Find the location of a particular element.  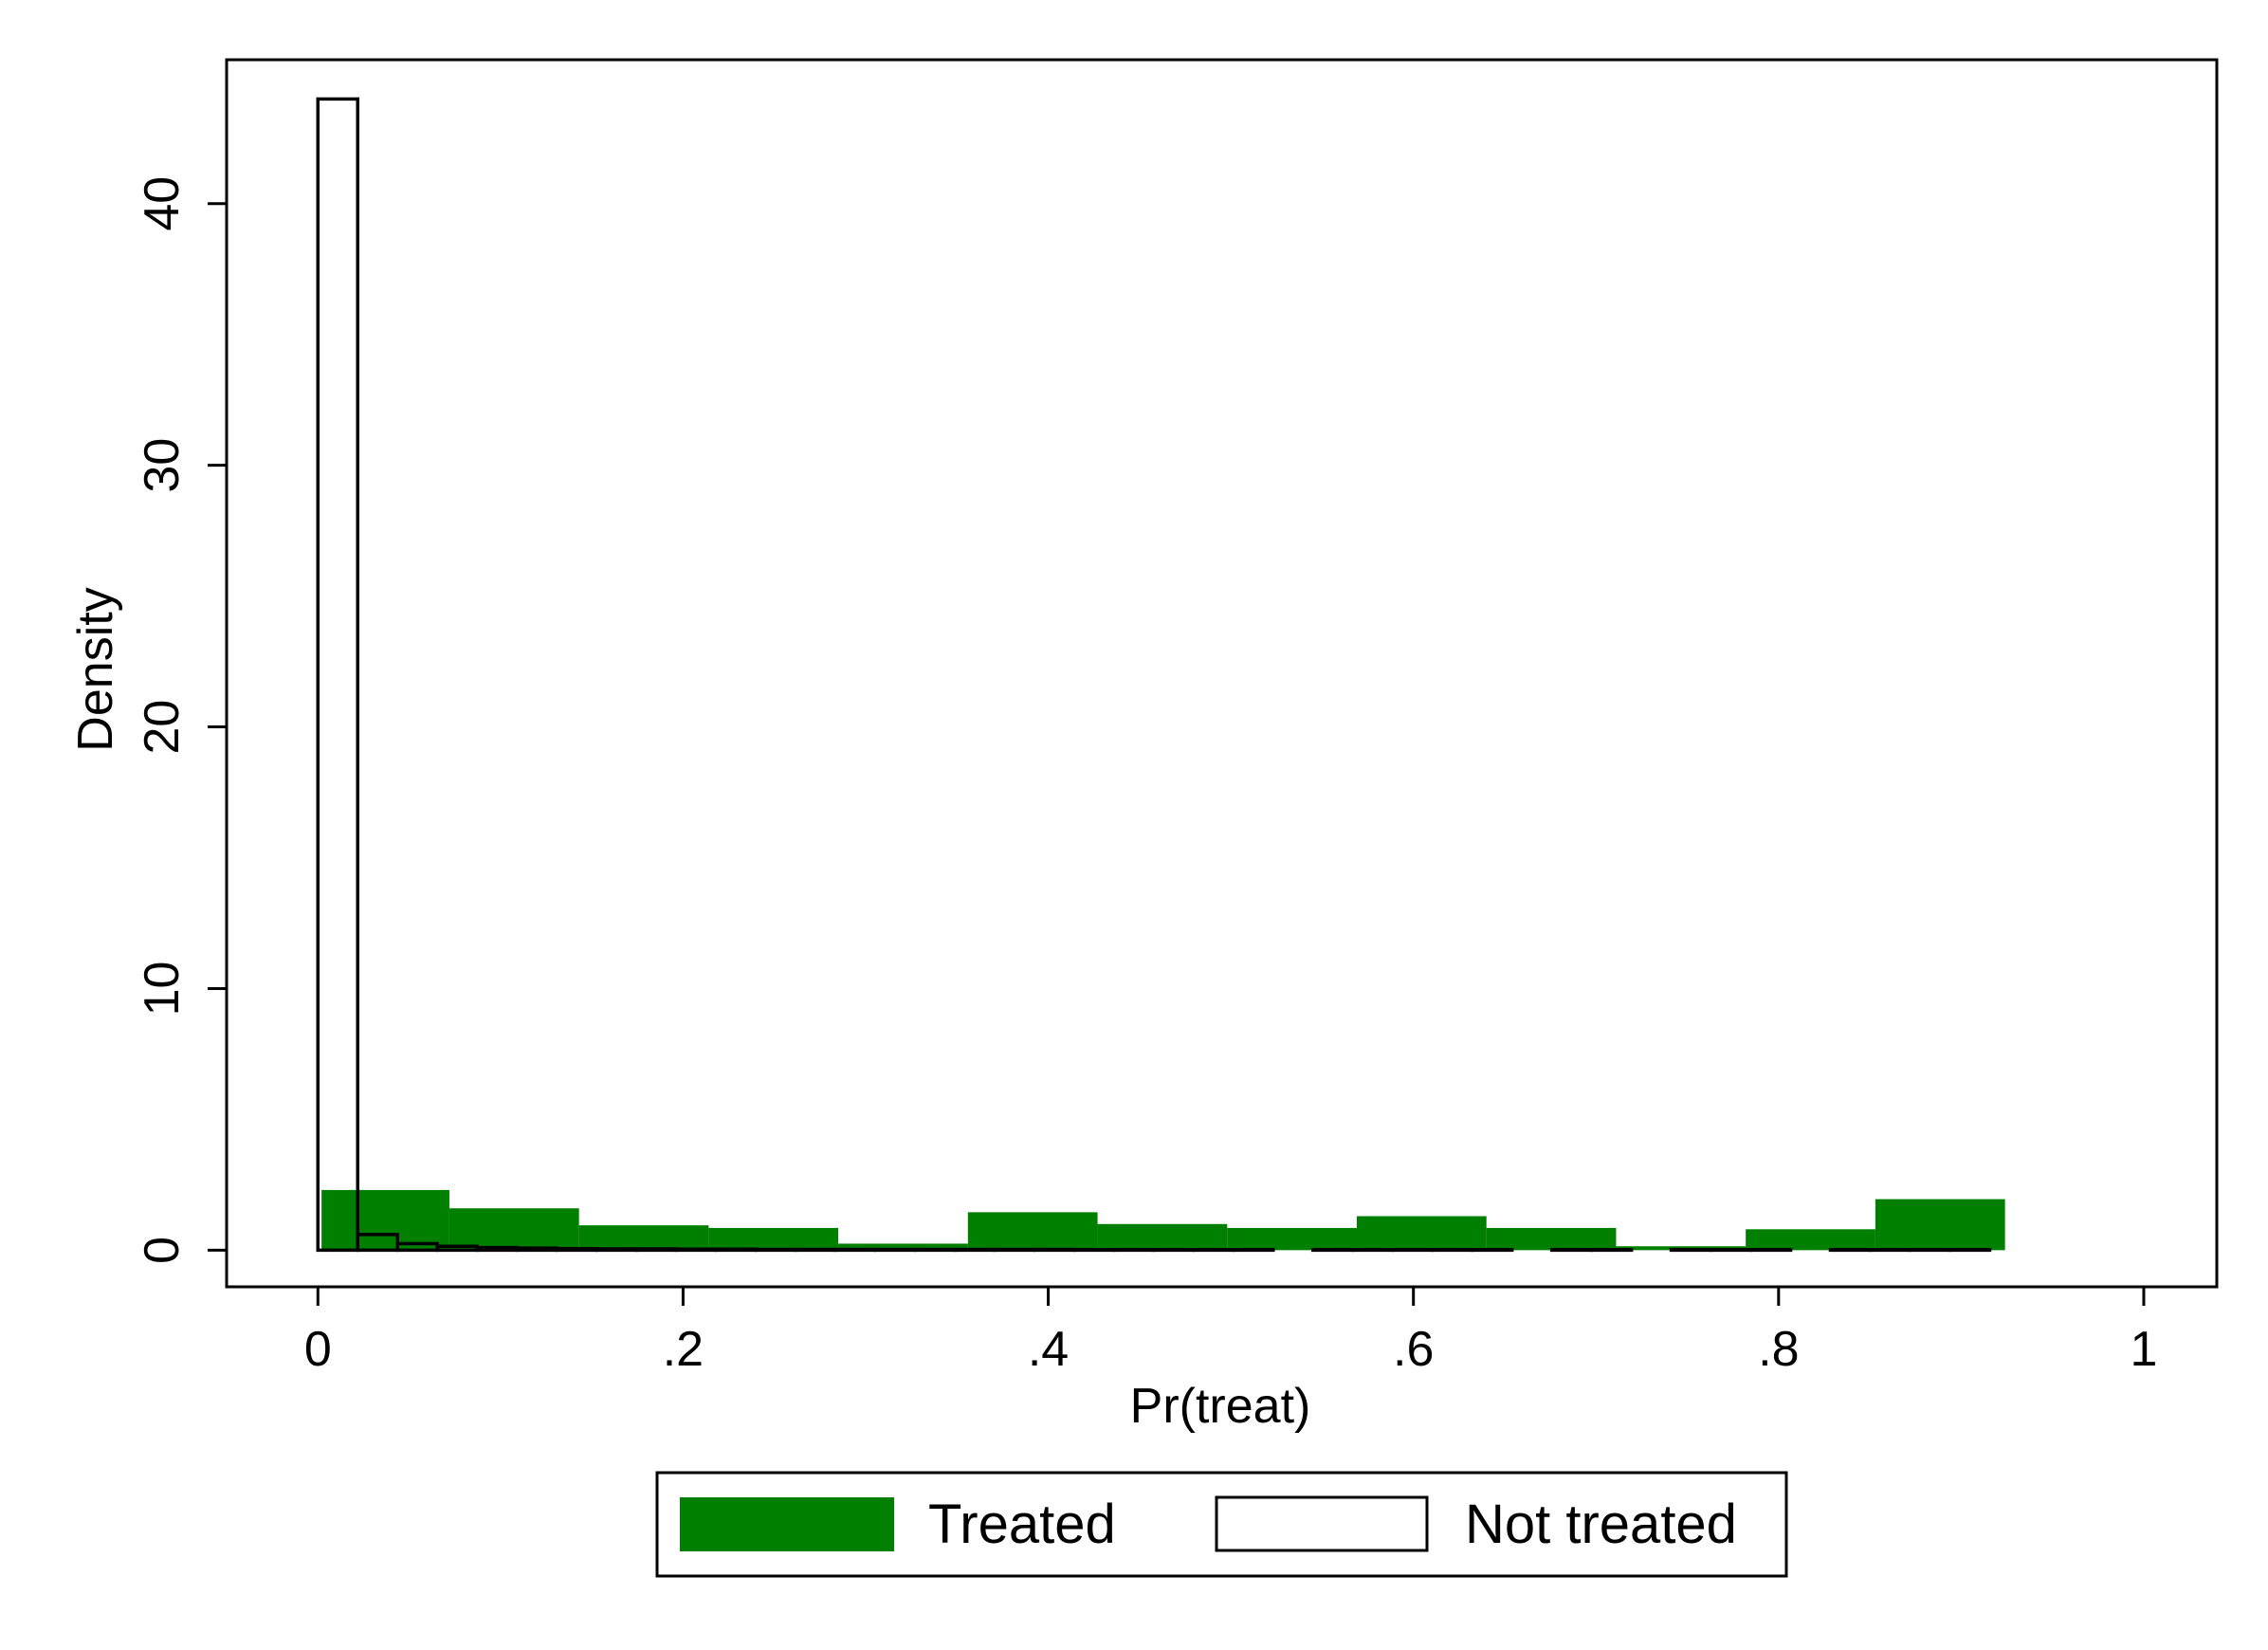

y-axis-title: Density is located at coordinates (96, 669).